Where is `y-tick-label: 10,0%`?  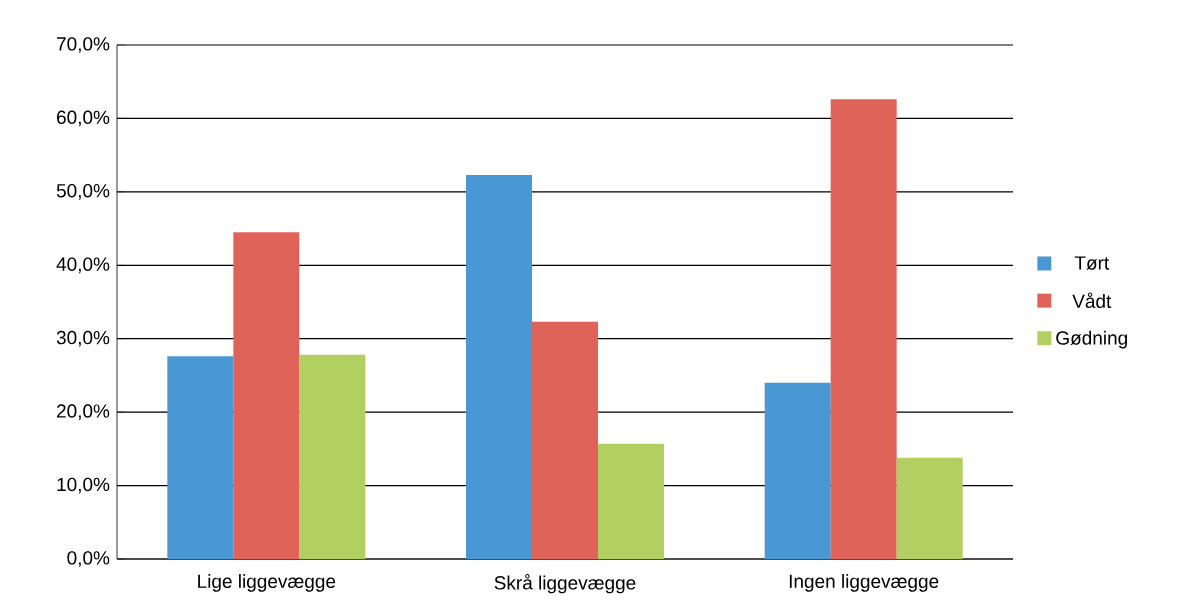
y-tick-label: 10,0% is located at coordinates (83, 485).